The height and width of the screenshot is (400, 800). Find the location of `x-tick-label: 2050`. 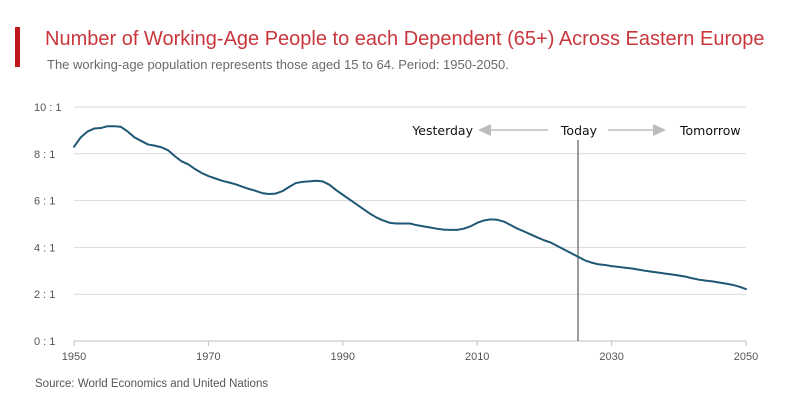

x-tick-label: 2050 is located at coordinates (746, 357).